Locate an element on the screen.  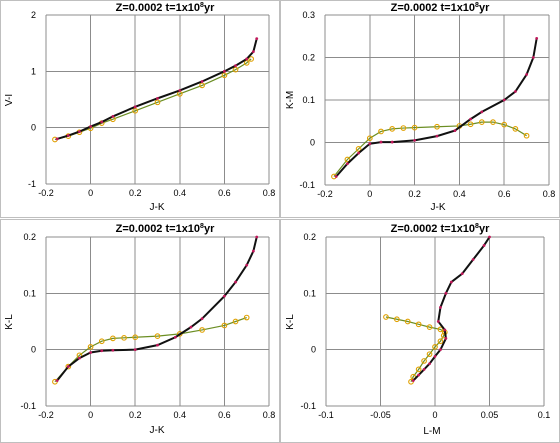
x-axis-label: L-M is located at coordinates (431, 431).